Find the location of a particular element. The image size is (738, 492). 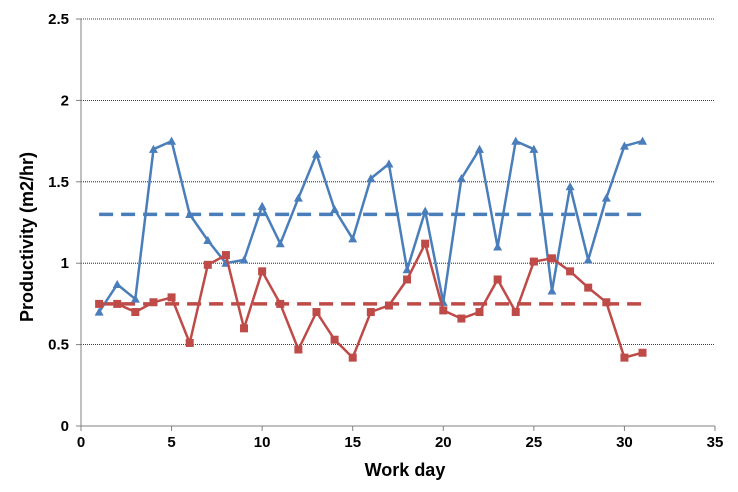

x-axis-label: Work day is located at coordinates (405, 470).